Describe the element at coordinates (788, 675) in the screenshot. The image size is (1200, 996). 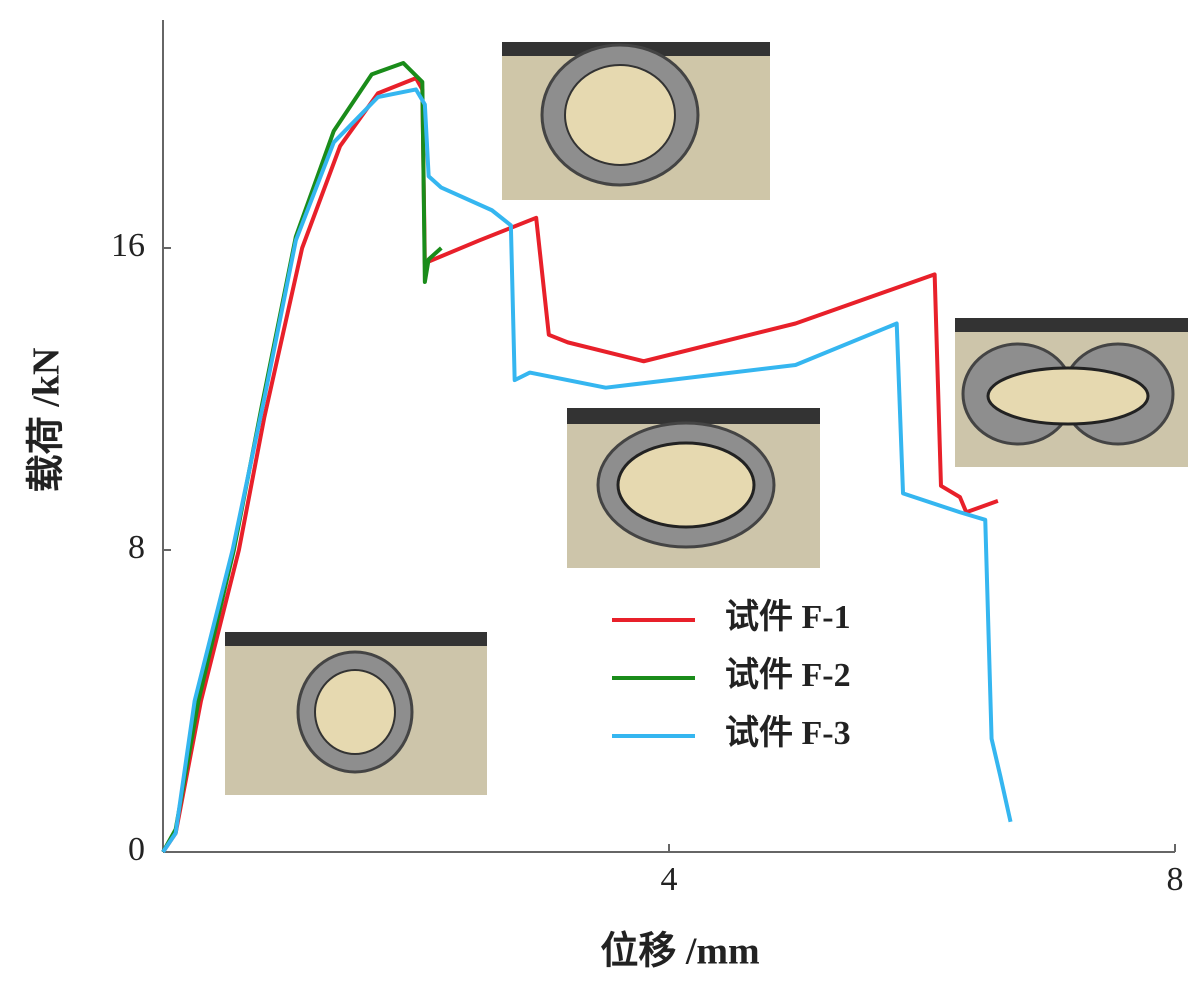
I see `legend-label: 试件 F-2` at that location.